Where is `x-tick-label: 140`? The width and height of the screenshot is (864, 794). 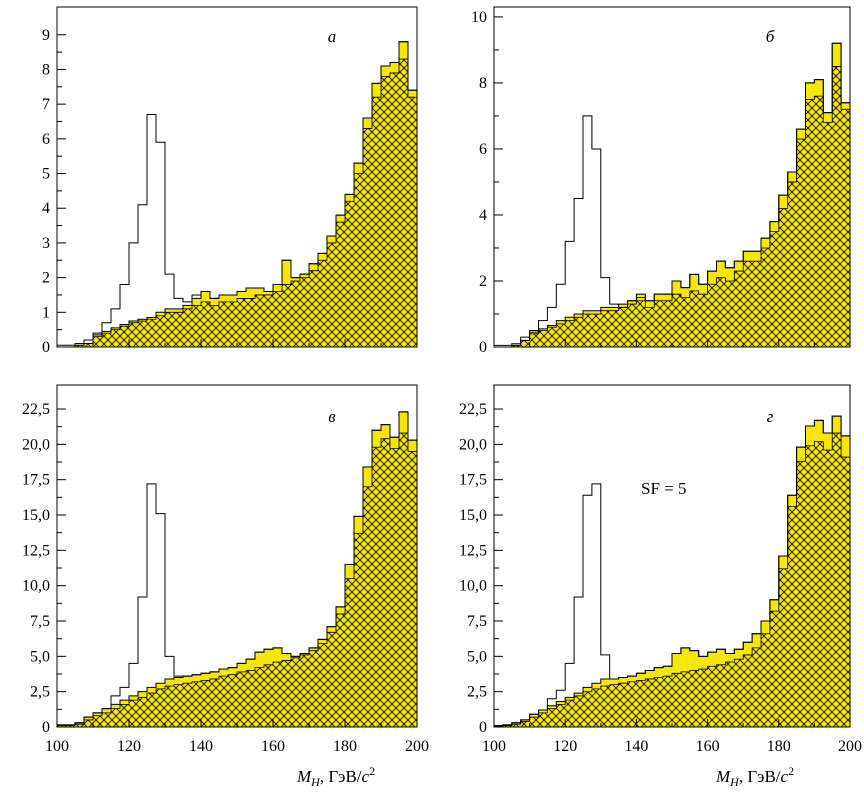 x-tick-label: 140 is located at coordinates (636, 746).